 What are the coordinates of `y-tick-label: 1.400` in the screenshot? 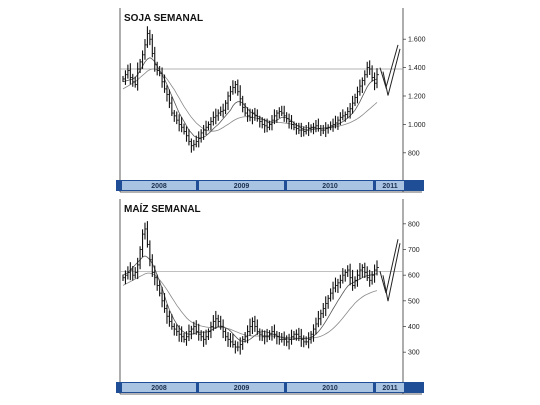 It's located at (417, 68).